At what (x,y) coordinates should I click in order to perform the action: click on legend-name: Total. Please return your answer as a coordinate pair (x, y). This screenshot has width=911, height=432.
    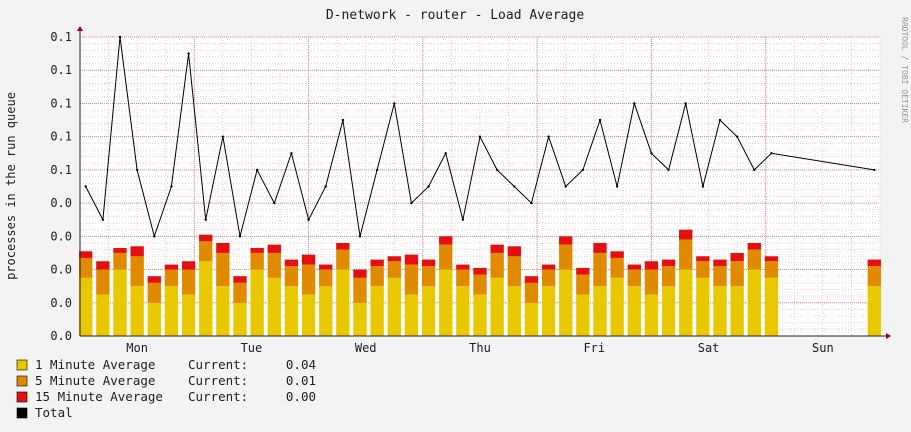
    Looking at the image, I should click on (54, 412).